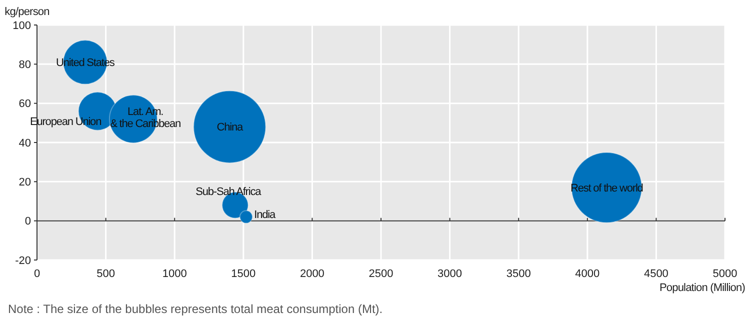 The image size is (753, 321). Describe the element at coordinates (174, 274) in the screenshot. I see `x-tick-label: 1000` at that location.